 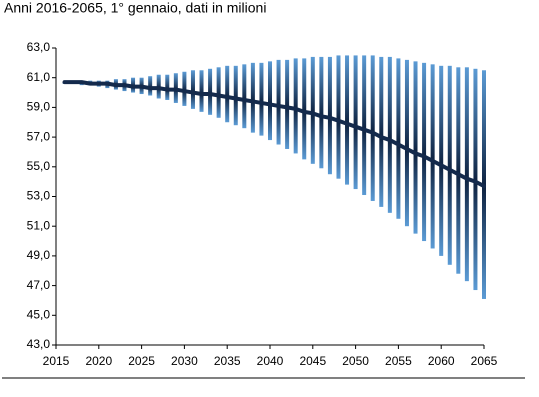 What do you see at coordinates (484, 361) in the screenshot?
I see `x-tick-label: 2065` at bounding box center [484, 361].